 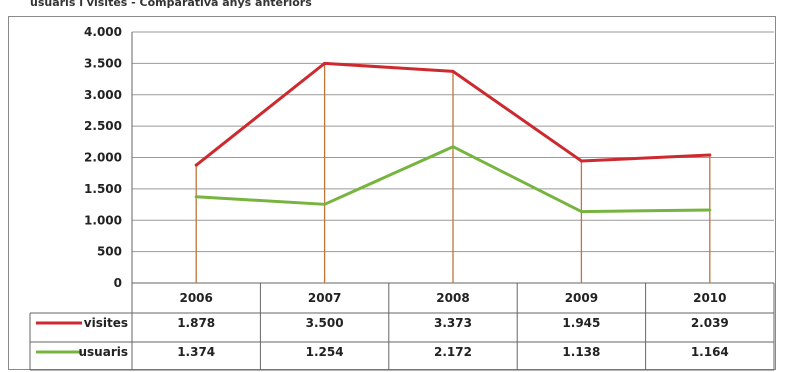 What do you see at coordinates (103, 158) in the screenshot?
I see `y-tick-label: 2.000` at bounding box center [103, 158].